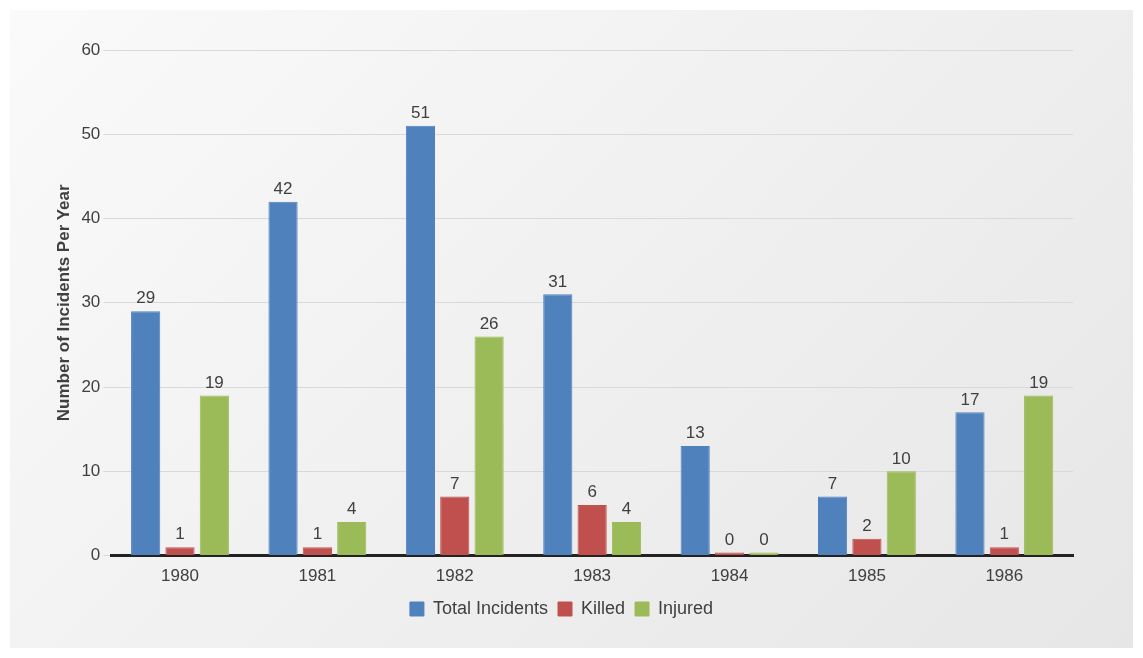  Describe the element at coordinates (283, 188) in the screenshot. I see `data-label: 42` at that location.